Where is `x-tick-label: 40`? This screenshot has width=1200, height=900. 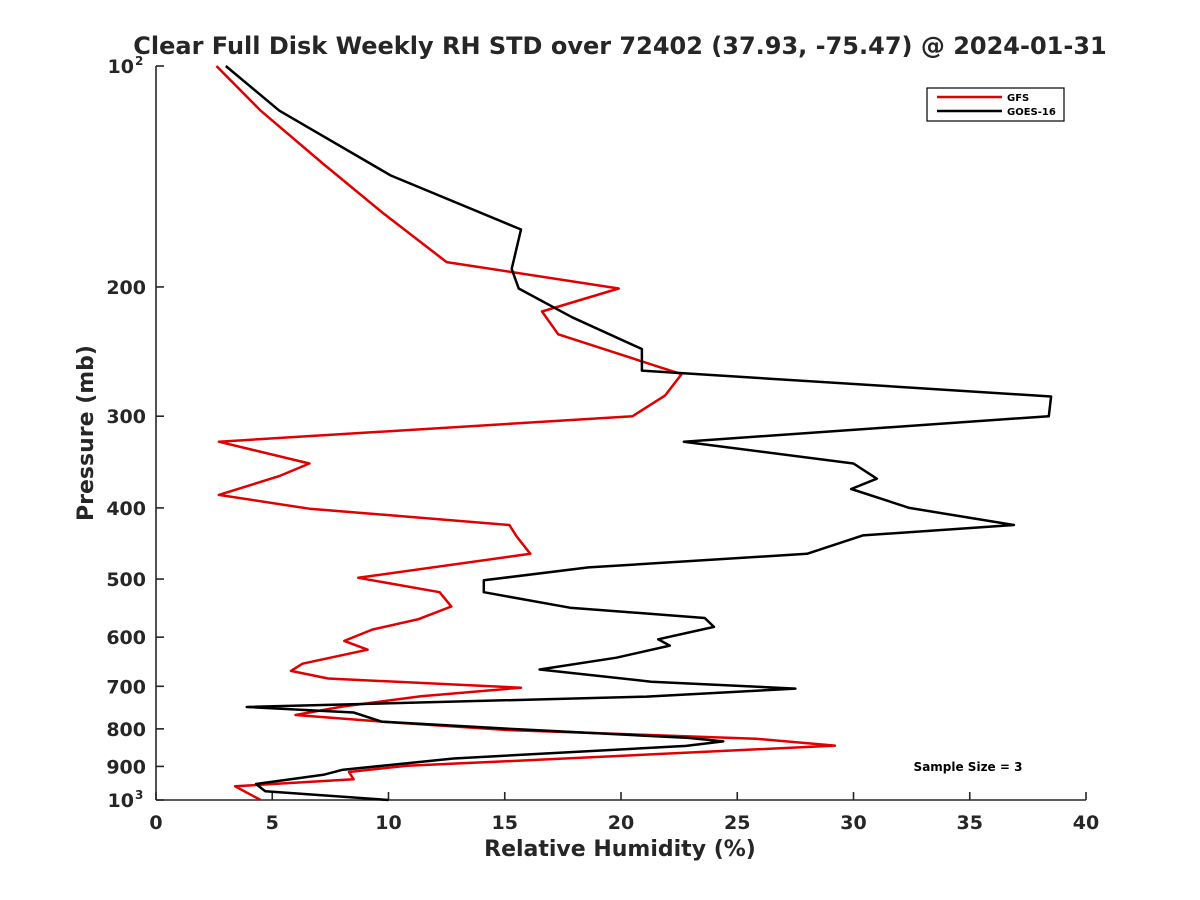 x-tick-label: 40 is located at coordinates (1086, 823).